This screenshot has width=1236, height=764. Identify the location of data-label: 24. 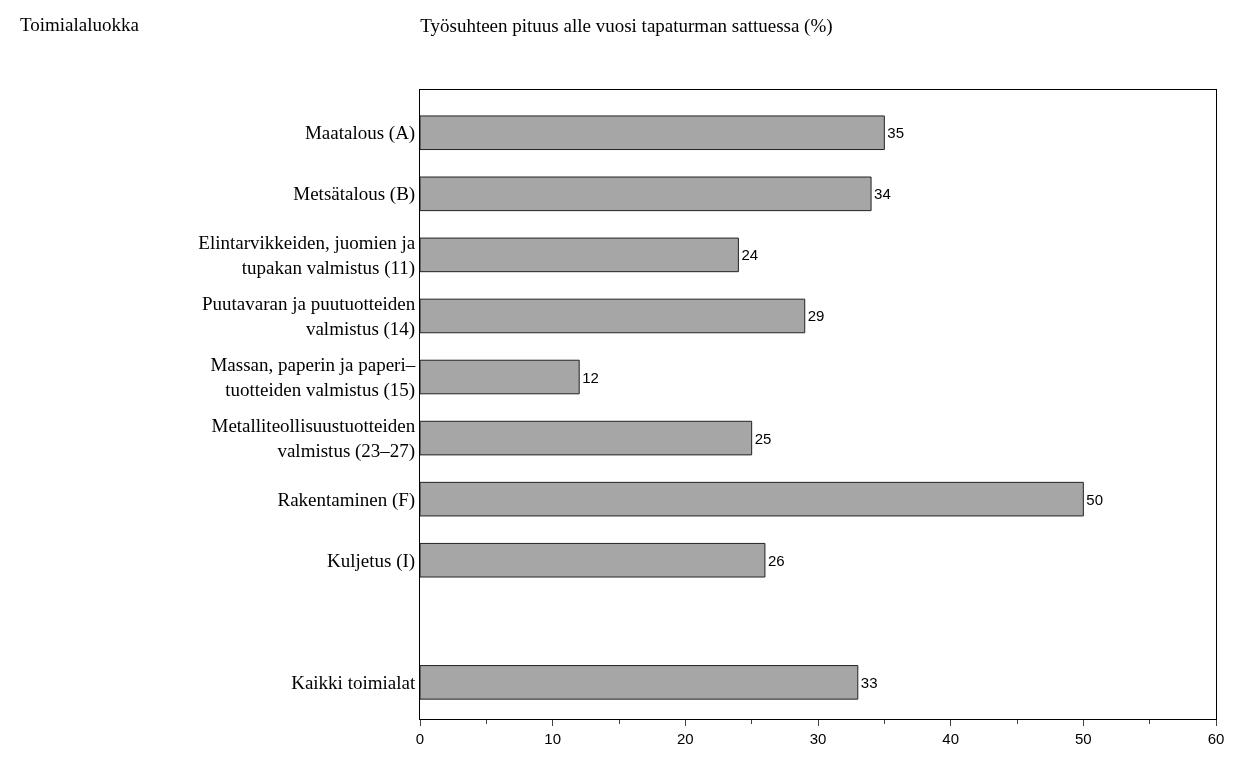
(750, 255).